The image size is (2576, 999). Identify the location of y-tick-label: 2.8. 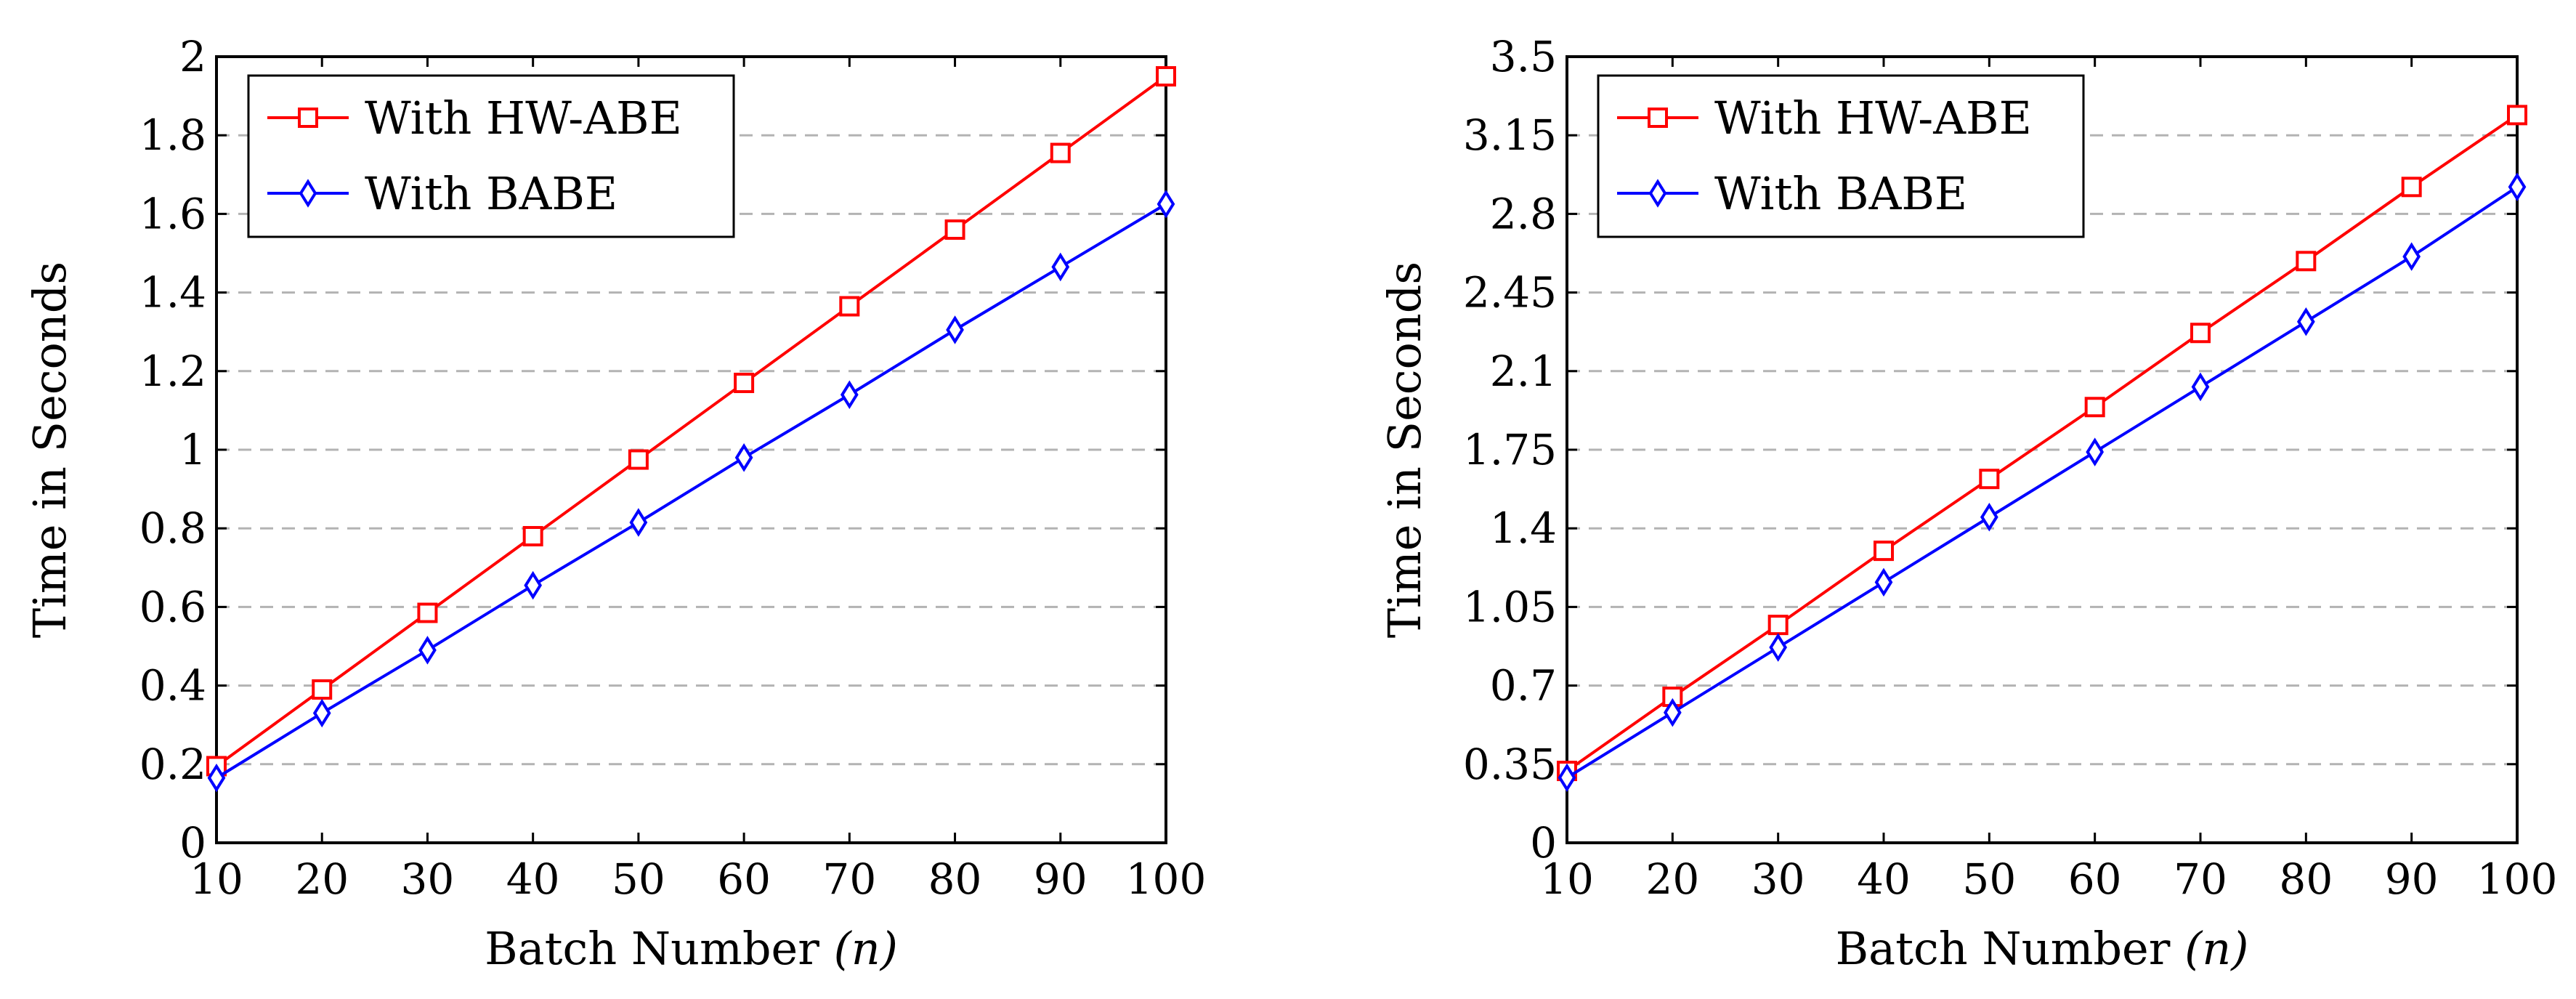
(1524, 213).